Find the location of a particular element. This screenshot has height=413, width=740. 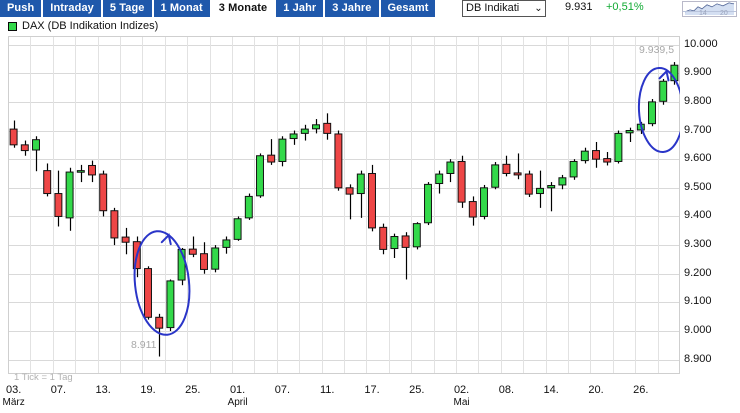

price-tick-label: 9.000 is located at coordinates (698, 330).